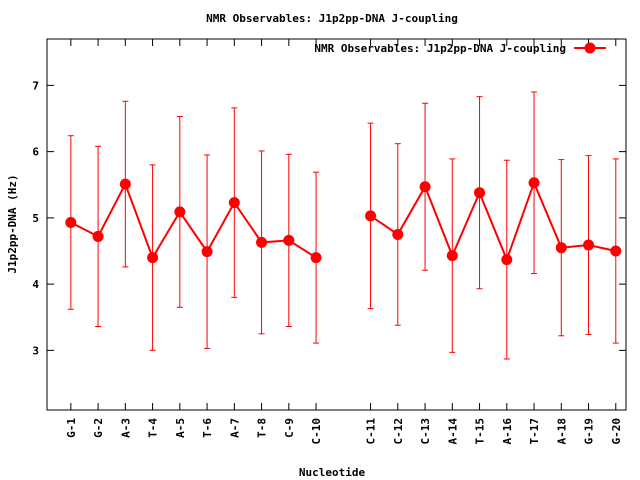 The width and height of the screenshot is (640, 480). I want to click on x-tick-label: G-1, so click(71, 428).